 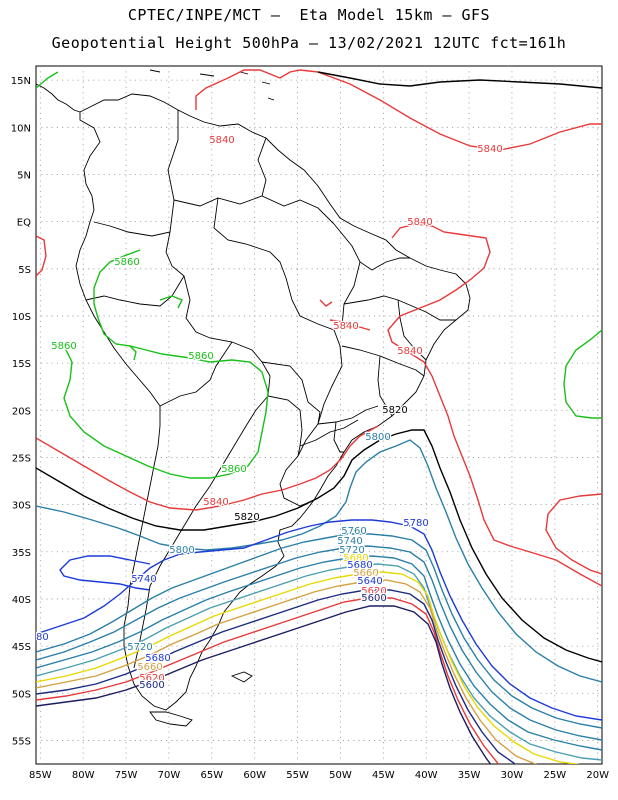 I want to click on latitude-label: EQ, so click(x=24, y=223).